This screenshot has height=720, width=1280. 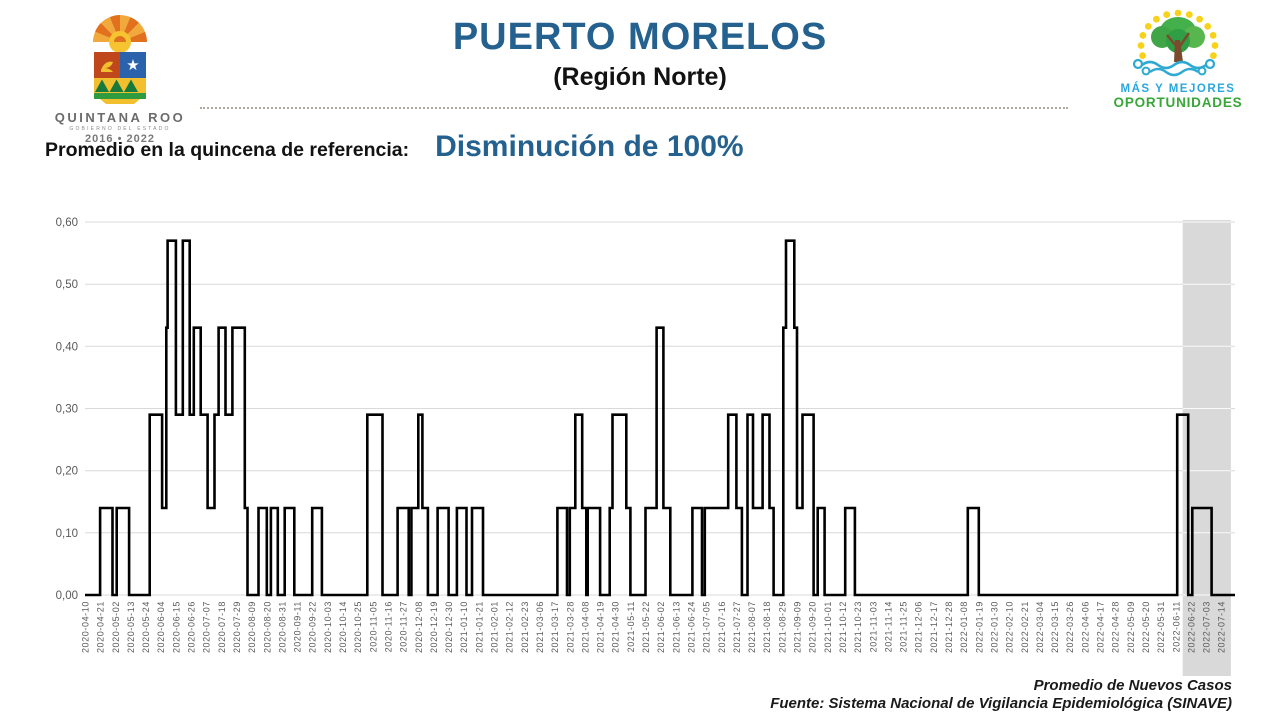 I want to click on oportunidades-logo: MÁS Y MEJORES OPORTUNIDADES, so click(x=1178, y=56).